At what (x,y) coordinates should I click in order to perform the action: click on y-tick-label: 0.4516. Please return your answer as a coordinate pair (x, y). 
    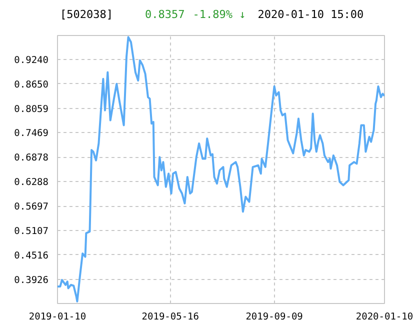
    Looking at the image, I should click on (31, 256).